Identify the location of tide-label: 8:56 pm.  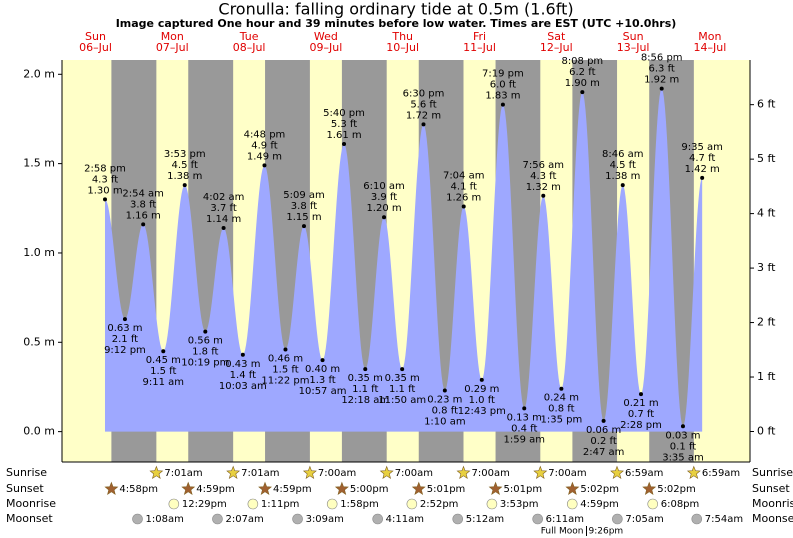
(662, 58).